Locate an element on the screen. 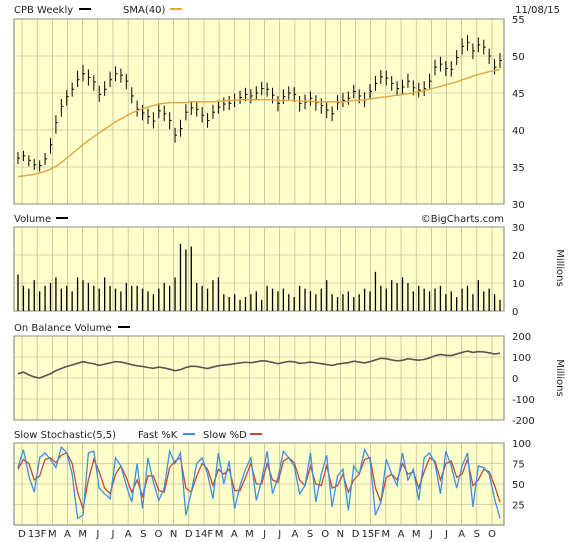 The height and width of the screenshot is (542, 568). y-tick-label: 45 is located at coordinates (518, 94).